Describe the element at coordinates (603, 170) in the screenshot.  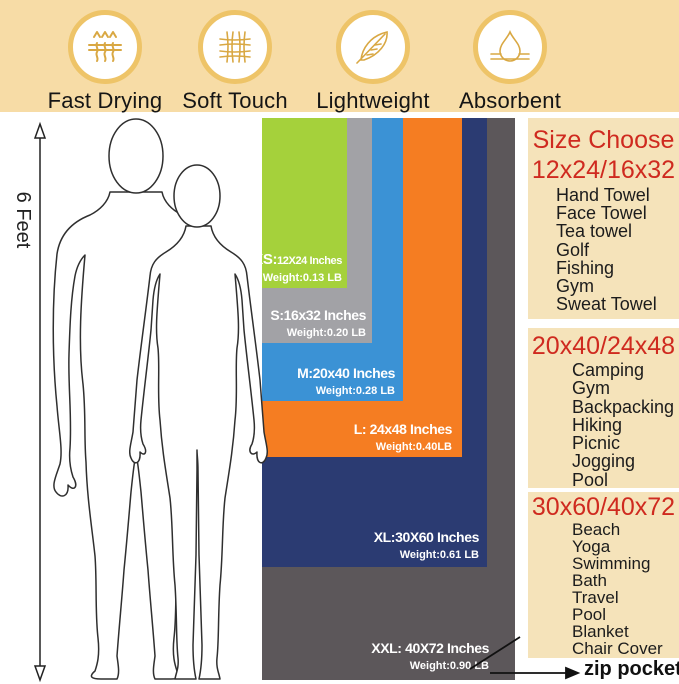
I see `size-group-heading: 12x24/16x32` at that location.